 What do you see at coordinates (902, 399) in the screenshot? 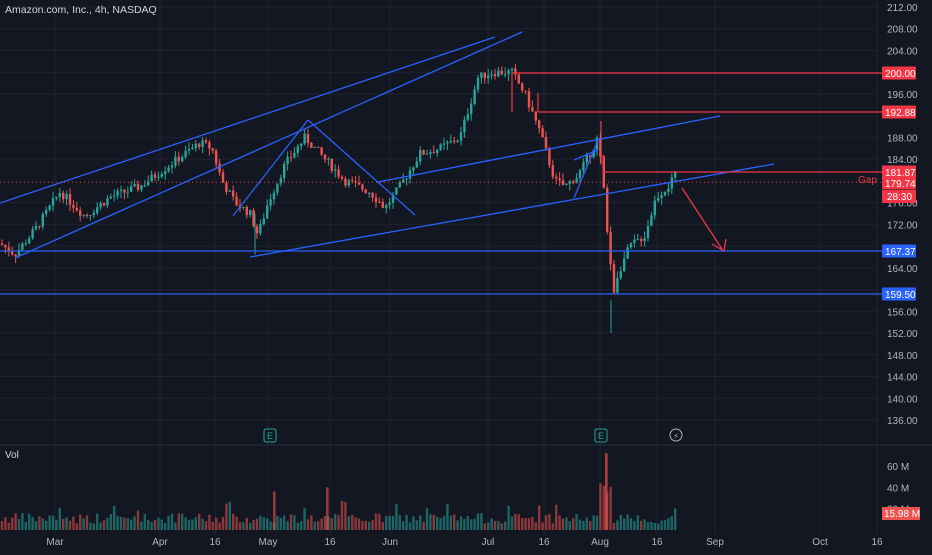
I see `price-tick-label: 140.00` at bounding box center [902, 399].